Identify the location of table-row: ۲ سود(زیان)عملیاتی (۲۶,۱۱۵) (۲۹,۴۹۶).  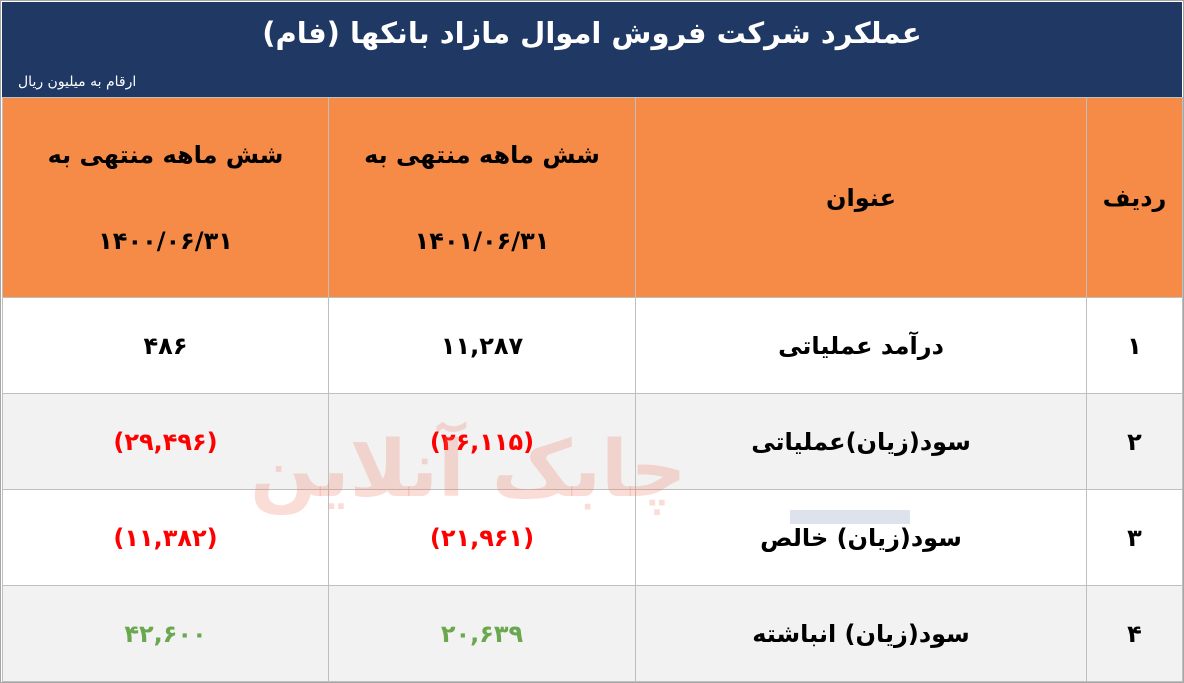
(592, 441).